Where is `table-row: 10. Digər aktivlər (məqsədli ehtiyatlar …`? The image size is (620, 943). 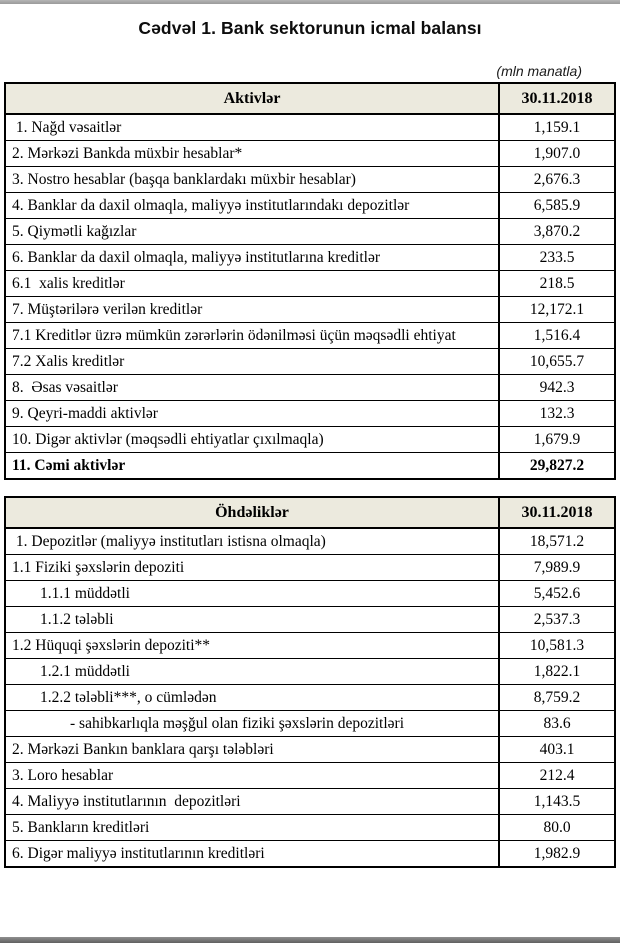
table-row: 10. Digər aktivlər (məqsədli ehtiyatlar … is located at coordinates (310, 439).